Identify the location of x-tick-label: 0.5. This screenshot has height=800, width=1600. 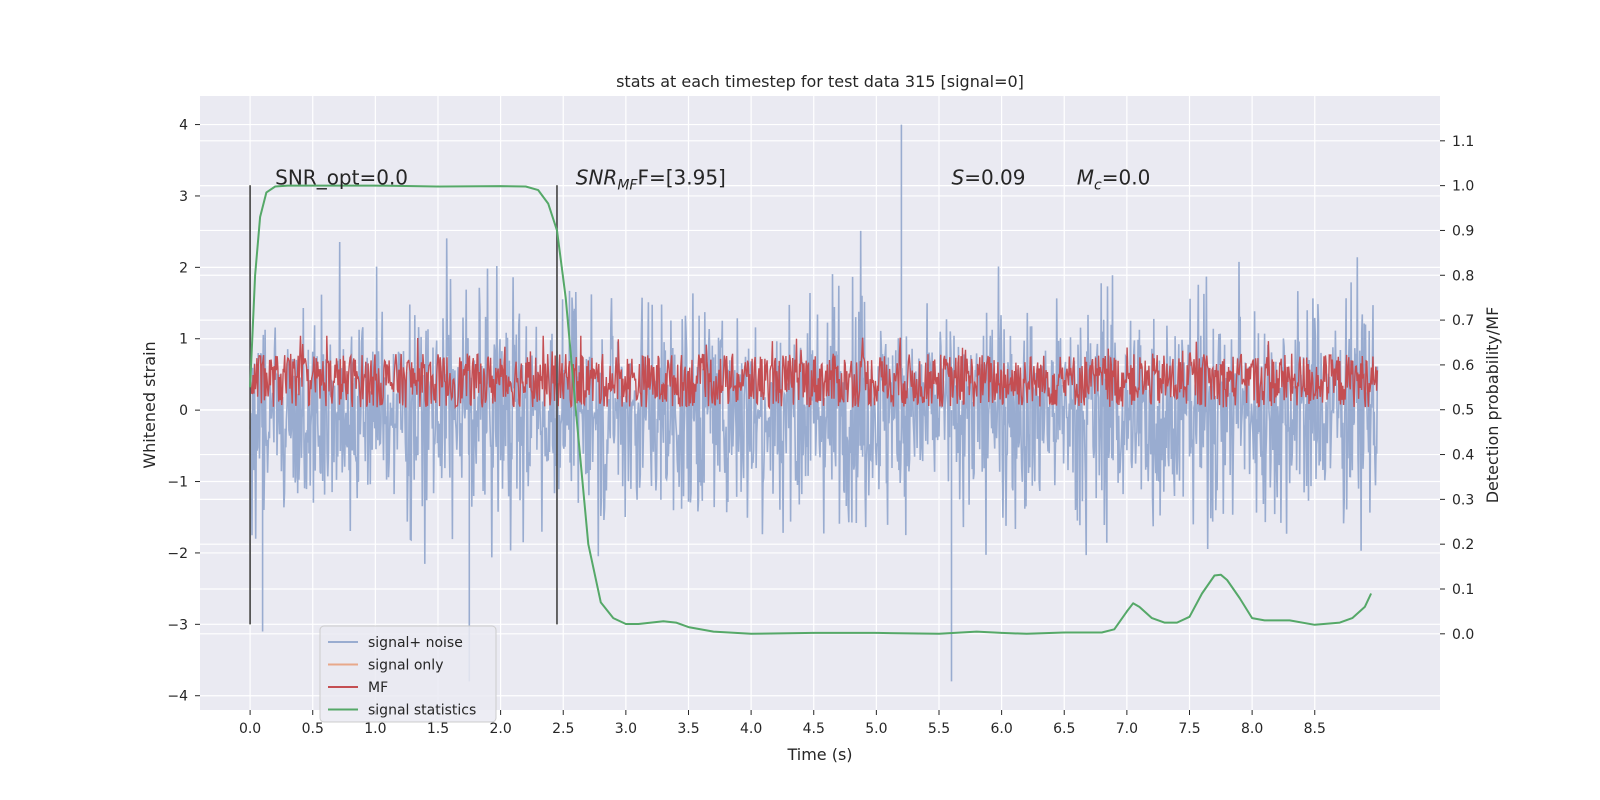
(313, 729).